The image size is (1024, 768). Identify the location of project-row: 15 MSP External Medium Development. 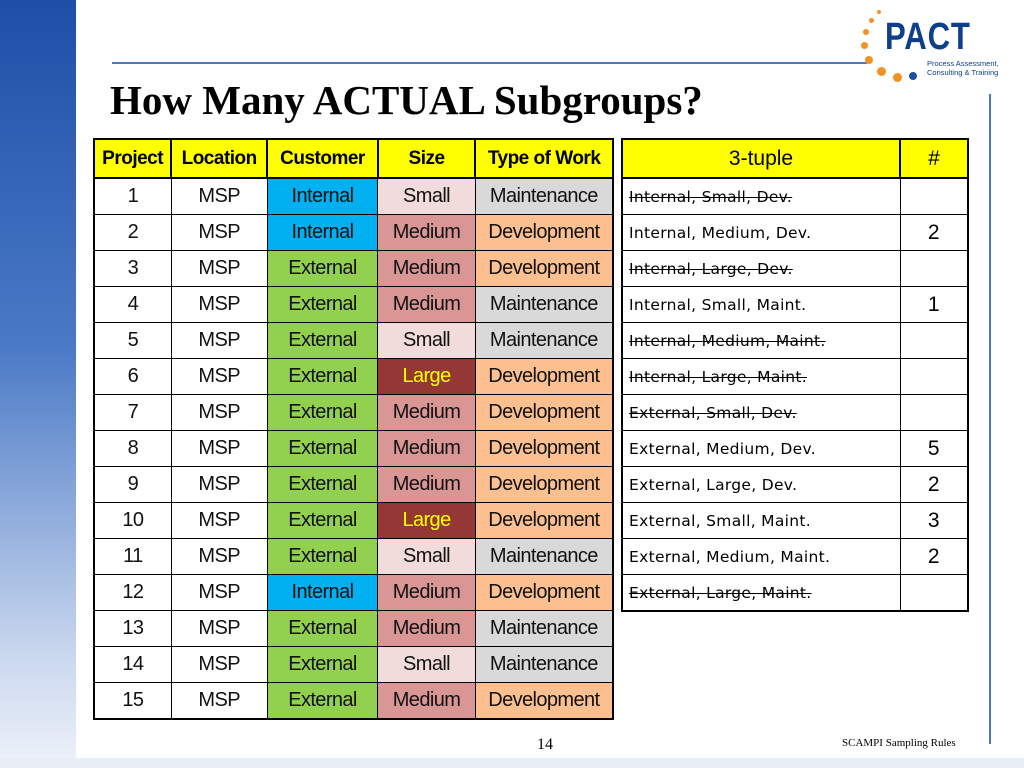
(353, 701).